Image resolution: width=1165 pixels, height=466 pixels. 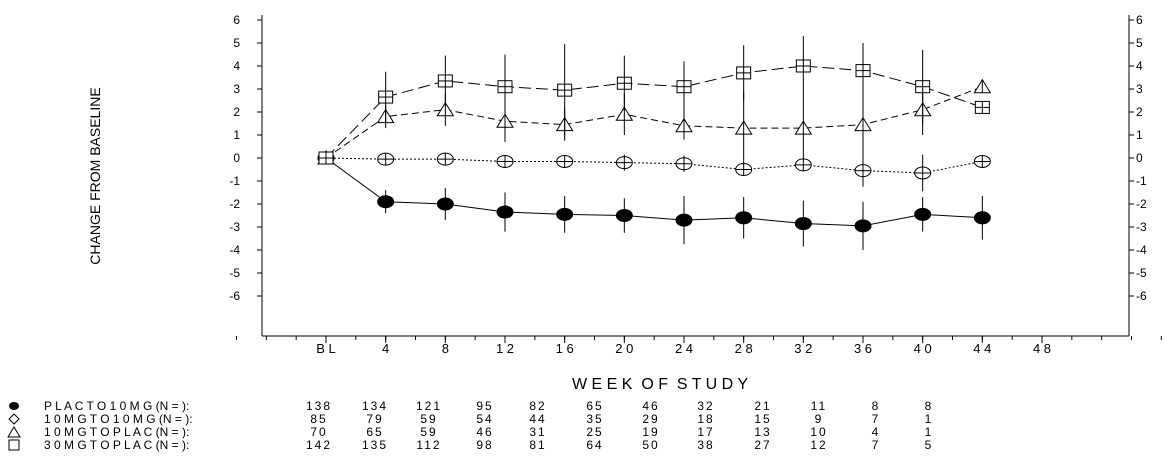 I want to click on y-axis-label: CHANGE FROM BASELINE, so click(x=95, y=175).